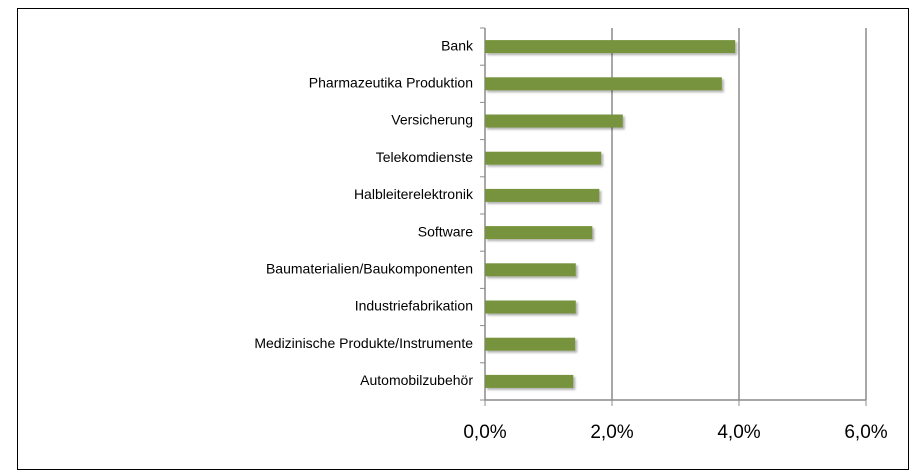 The height and width of the screenshot is (476, 917). What do you see at coordinates (484, 432) in the screenshot?
I see `x-tick-label: 0,0%` at bounding box center [484, 432].